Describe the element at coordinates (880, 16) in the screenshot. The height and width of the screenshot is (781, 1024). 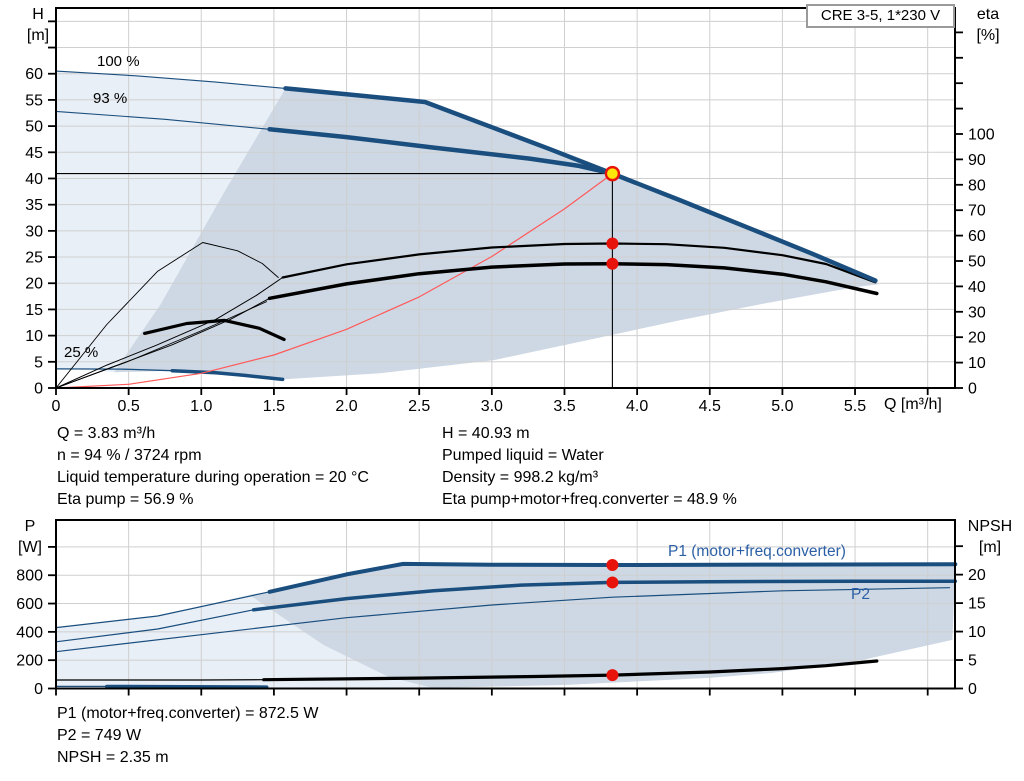
I see `pump-title-box: CRE 3-5, 1*230 V` at that location.